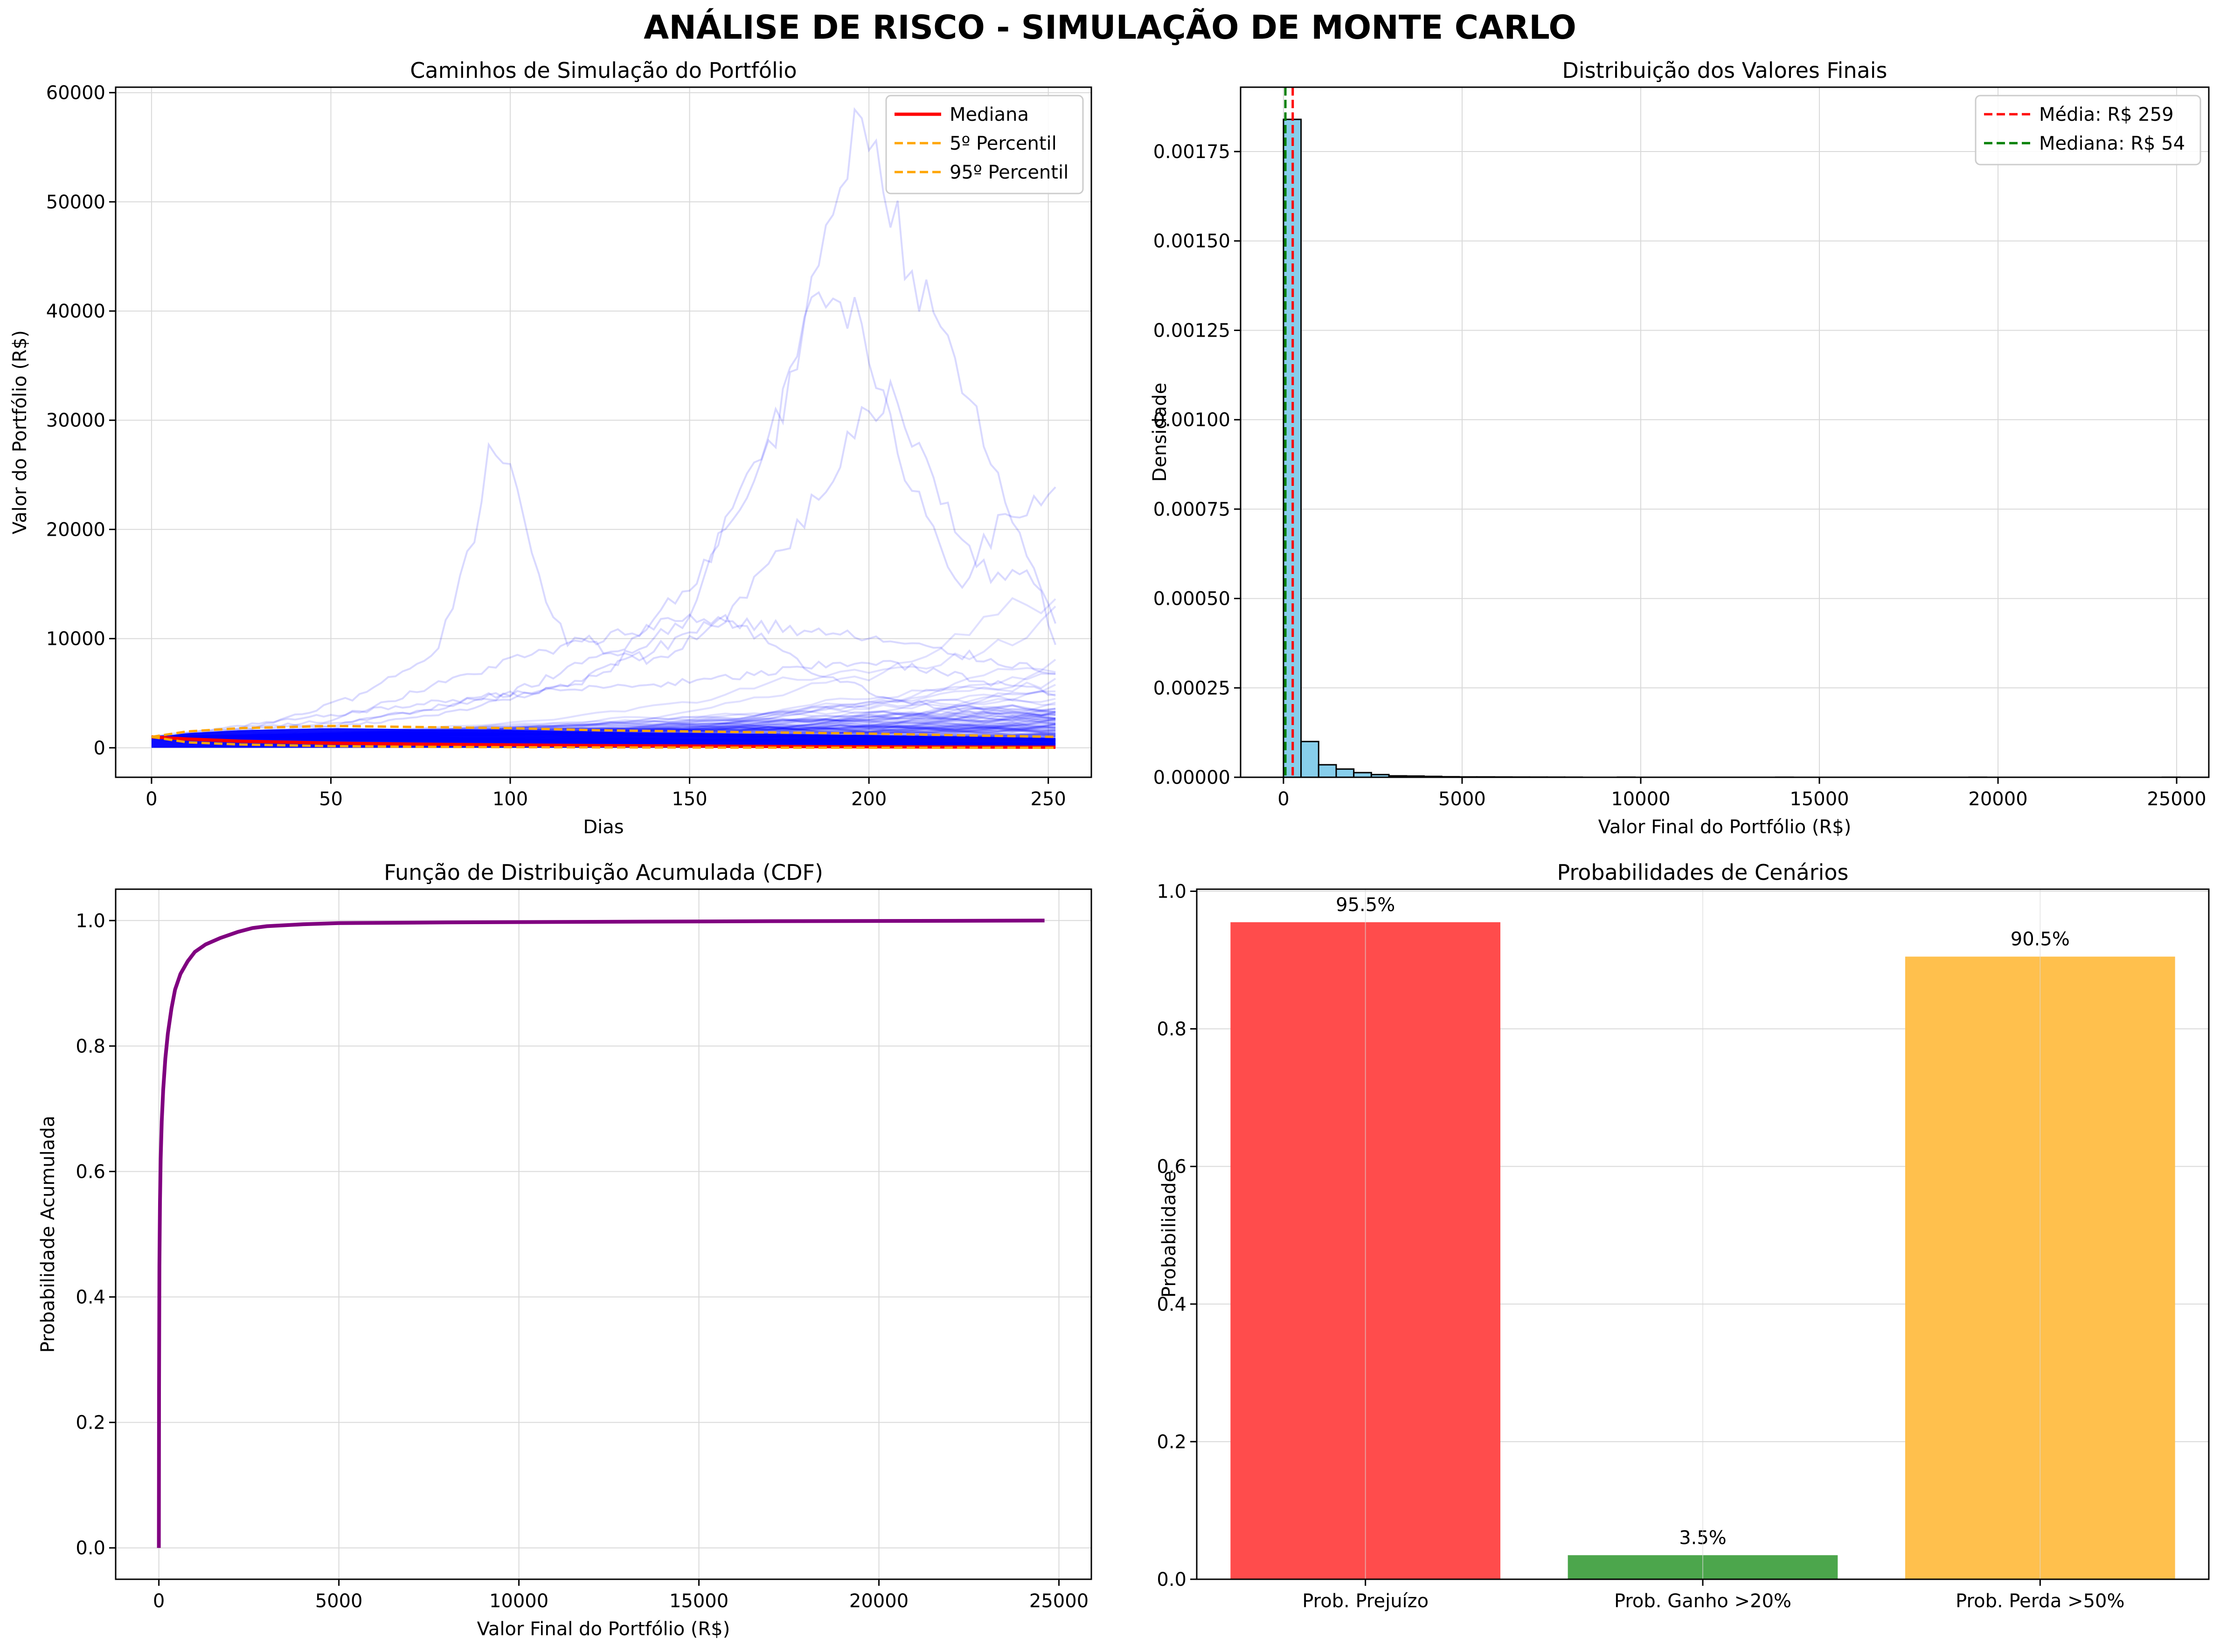 The width and height of the screenshot is (2220, 1652). Describe the element at coordinates (90, 1423) in the screenshot. I see `cdf-ytick-label: 0.2` at that location.